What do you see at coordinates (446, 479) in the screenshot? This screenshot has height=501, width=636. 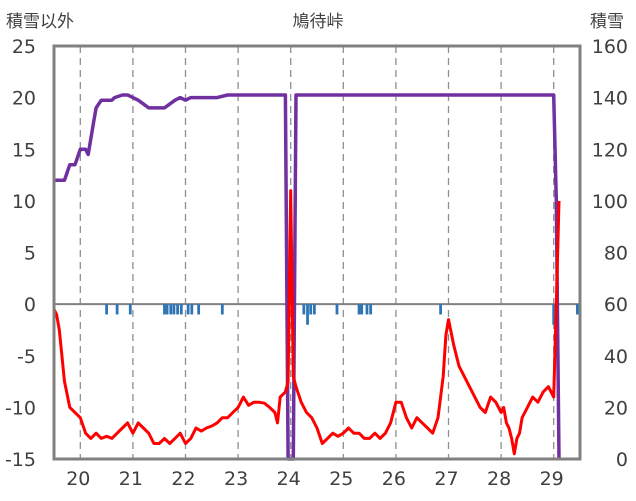 I see `x-tick-label: 27` at bounding box center [446, 479].